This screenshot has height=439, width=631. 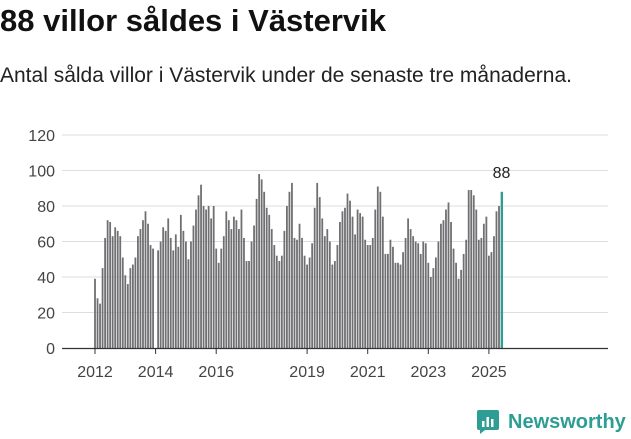 I want to click on x-tick-label: 2012, so click(x=95, y=372).